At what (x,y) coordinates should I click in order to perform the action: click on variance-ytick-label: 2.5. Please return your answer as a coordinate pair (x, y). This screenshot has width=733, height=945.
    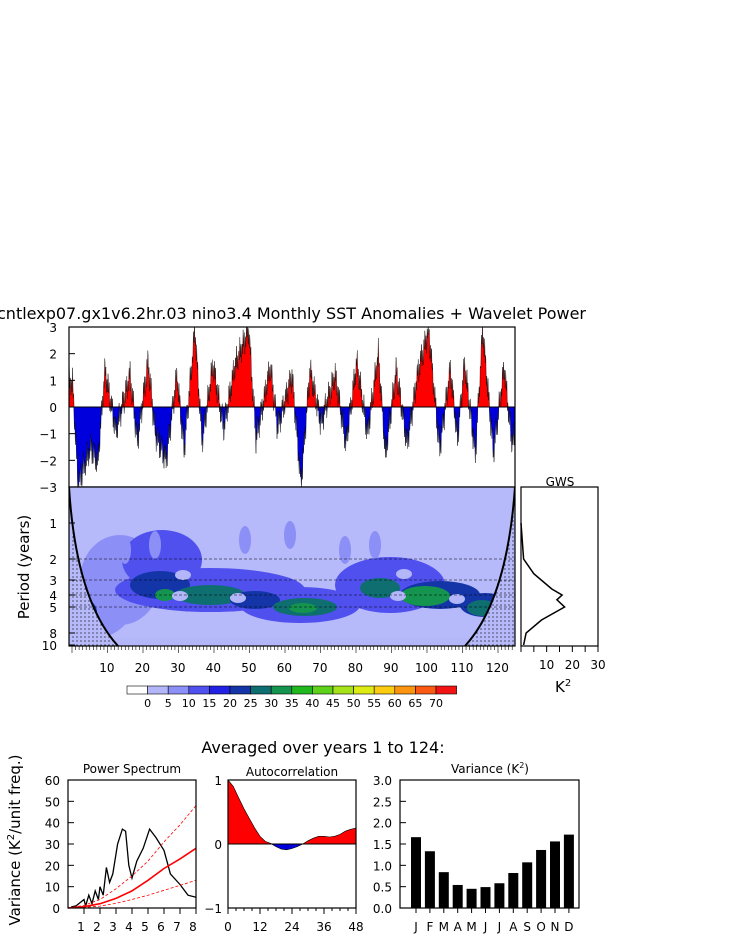
    Looking at the image, I should click on (382, 802).